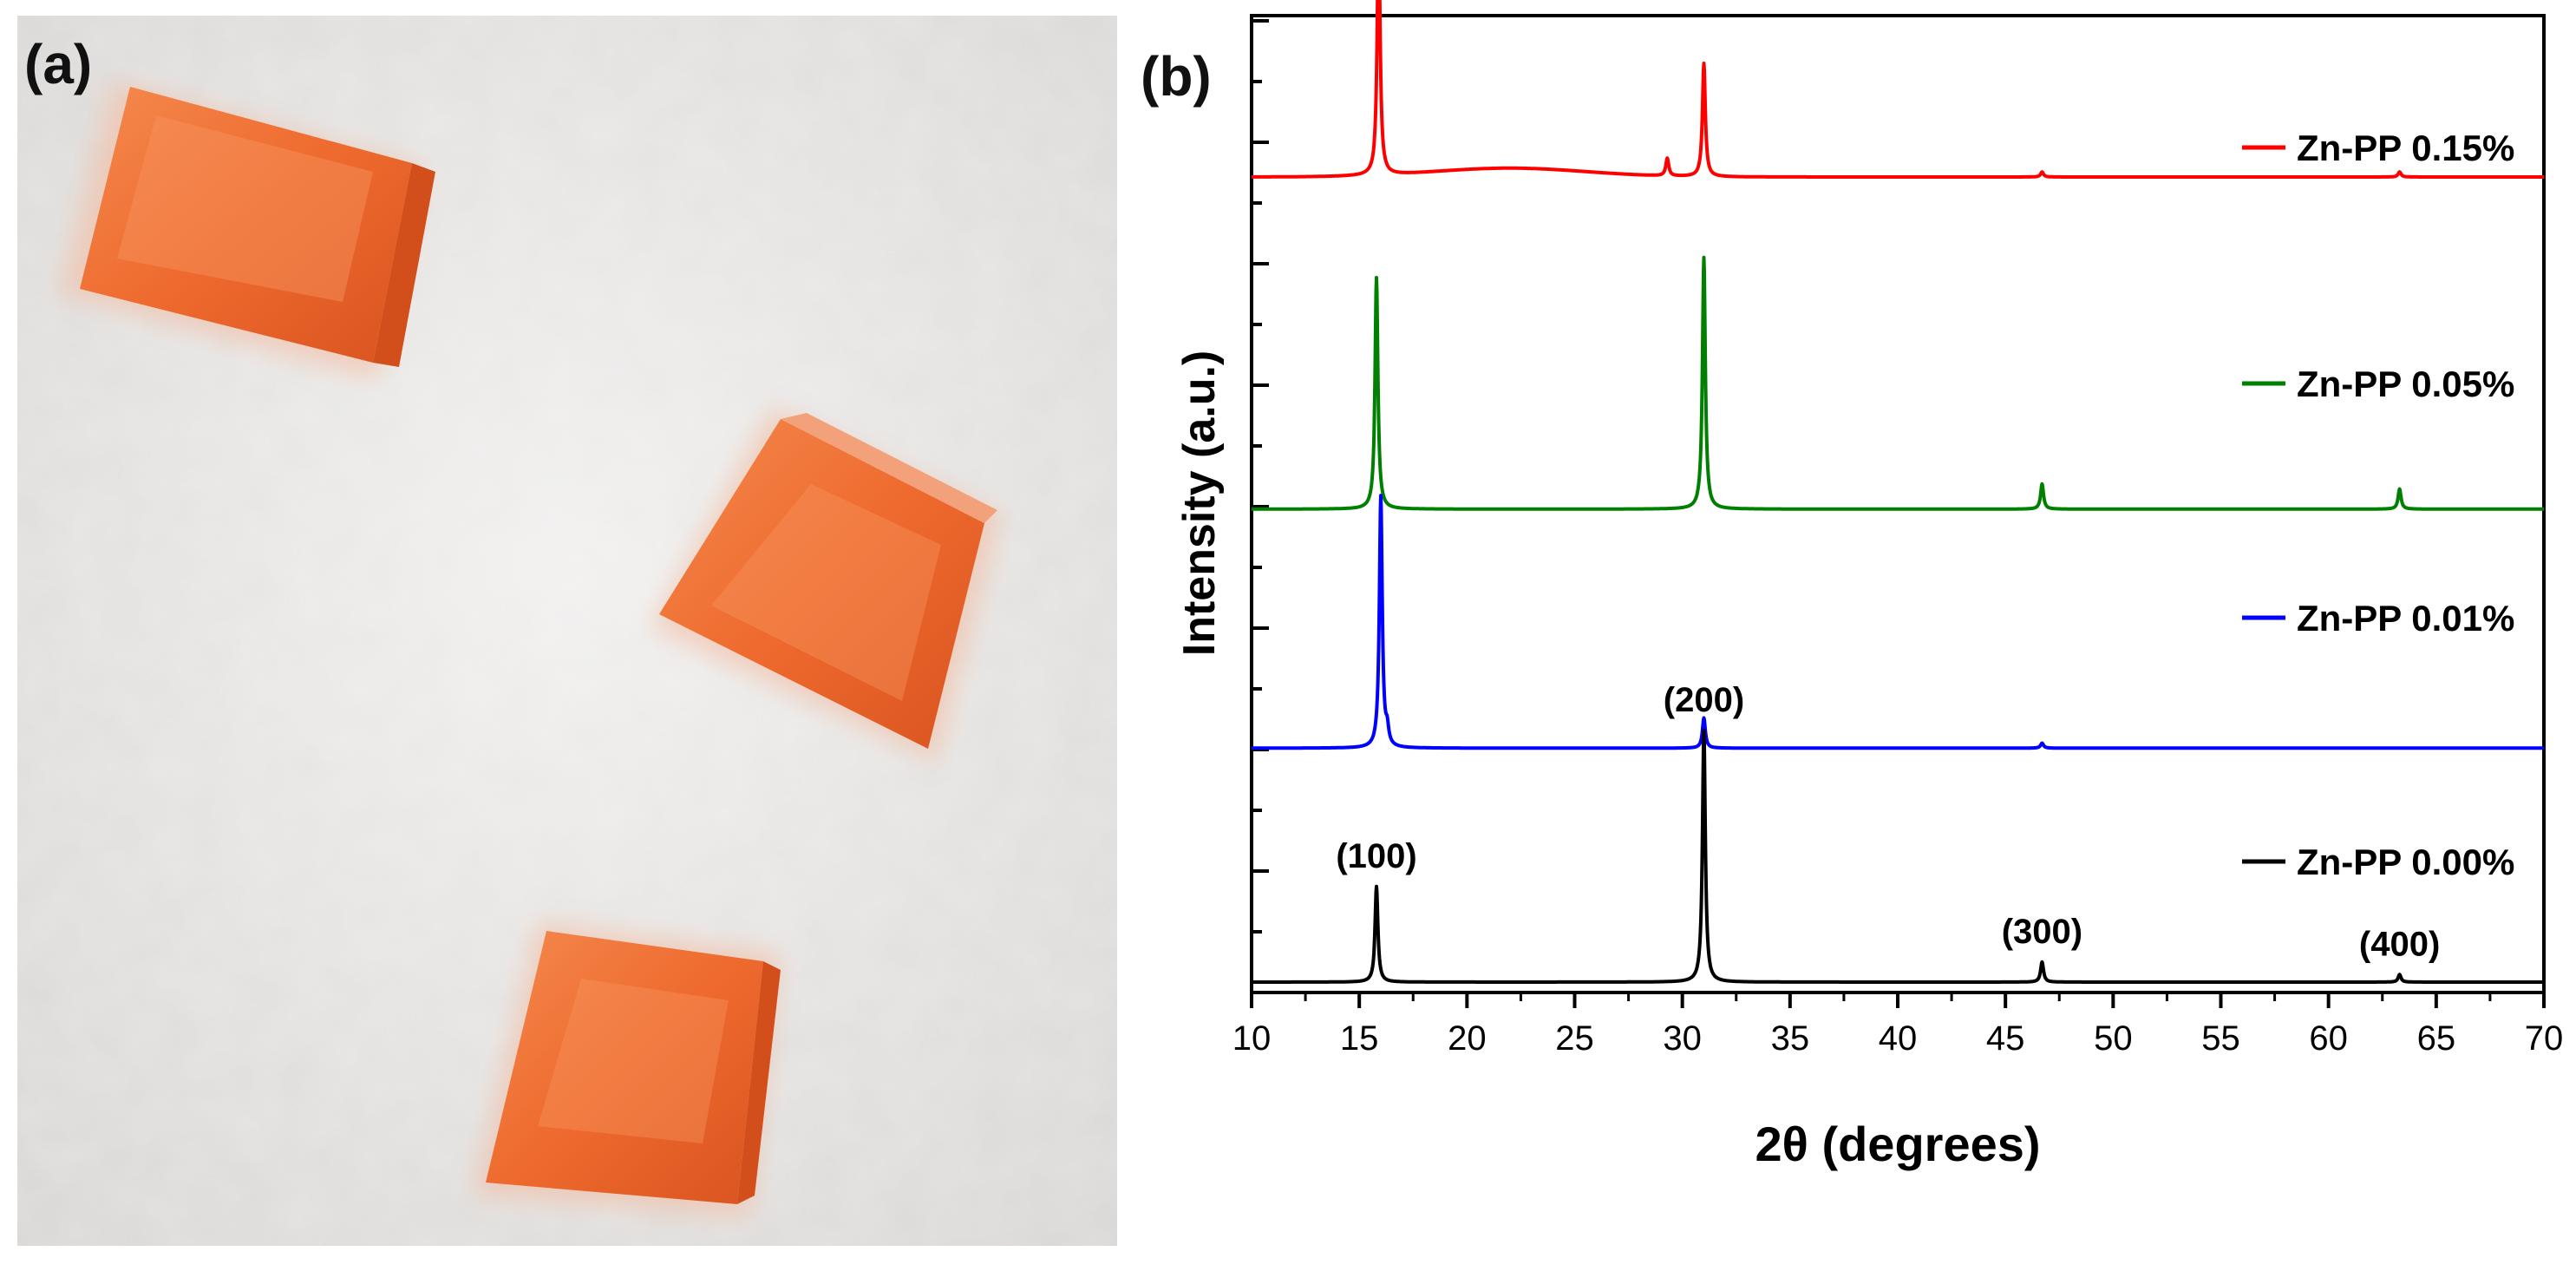 The image size is (2576, 1271). What do you see at coordinates (2005, 1038) in the screenshot?
I see `x-tick-label: 45` at bounding box center [2005, 1038].